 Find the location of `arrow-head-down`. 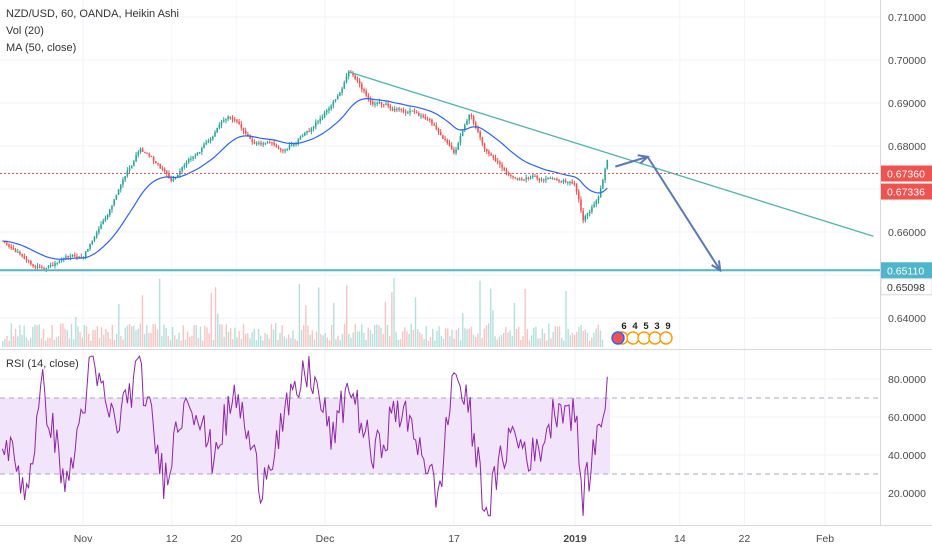

arrow-head-down is located at coordinates (716, 266).